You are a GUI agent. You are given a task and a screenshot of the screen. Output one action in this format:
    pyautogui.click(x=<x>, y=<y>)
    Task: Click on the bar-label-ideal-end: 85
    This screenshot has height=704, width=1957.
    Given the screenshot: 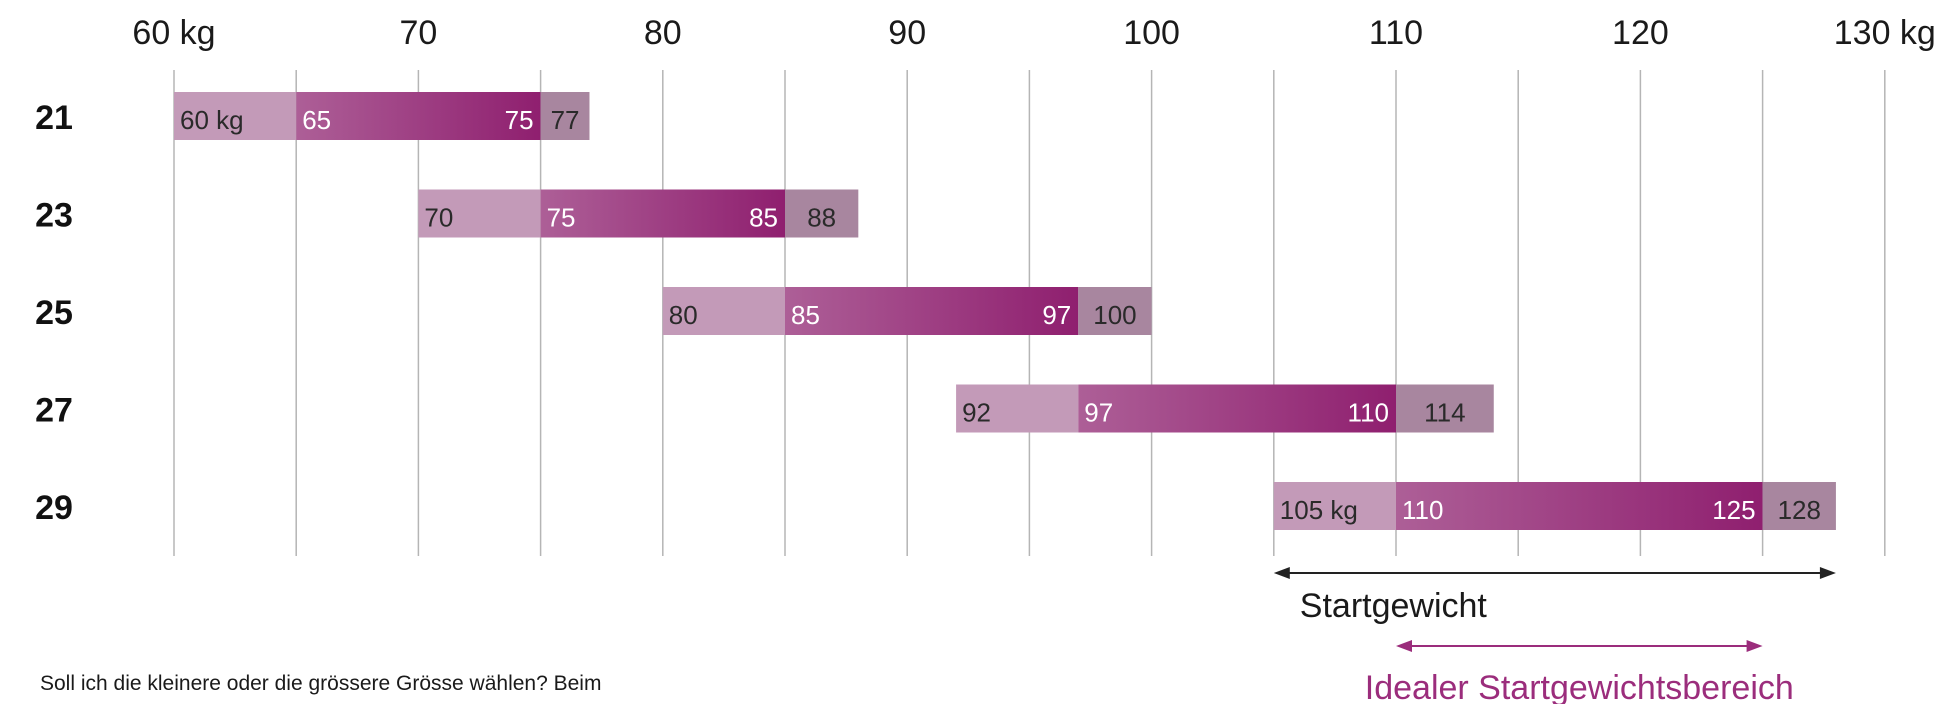 What is the action you would take?
    pyautogui.click(x=763, y=218)
    